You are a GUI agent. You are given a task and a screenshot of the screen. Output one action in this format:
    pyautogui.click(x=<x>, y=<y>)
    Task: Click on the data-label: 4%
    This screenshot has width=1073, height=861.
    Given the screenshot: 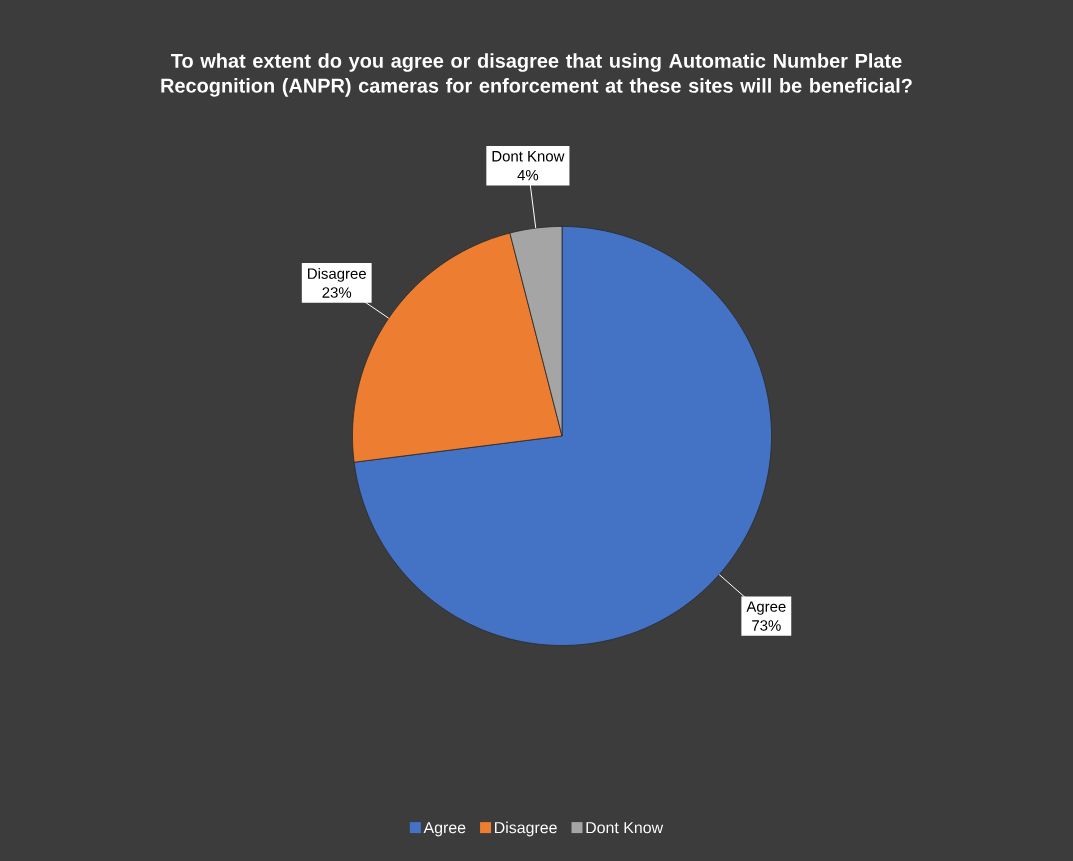 What is the action you would take?
    pyautogui.click(x=528, y=175)
    